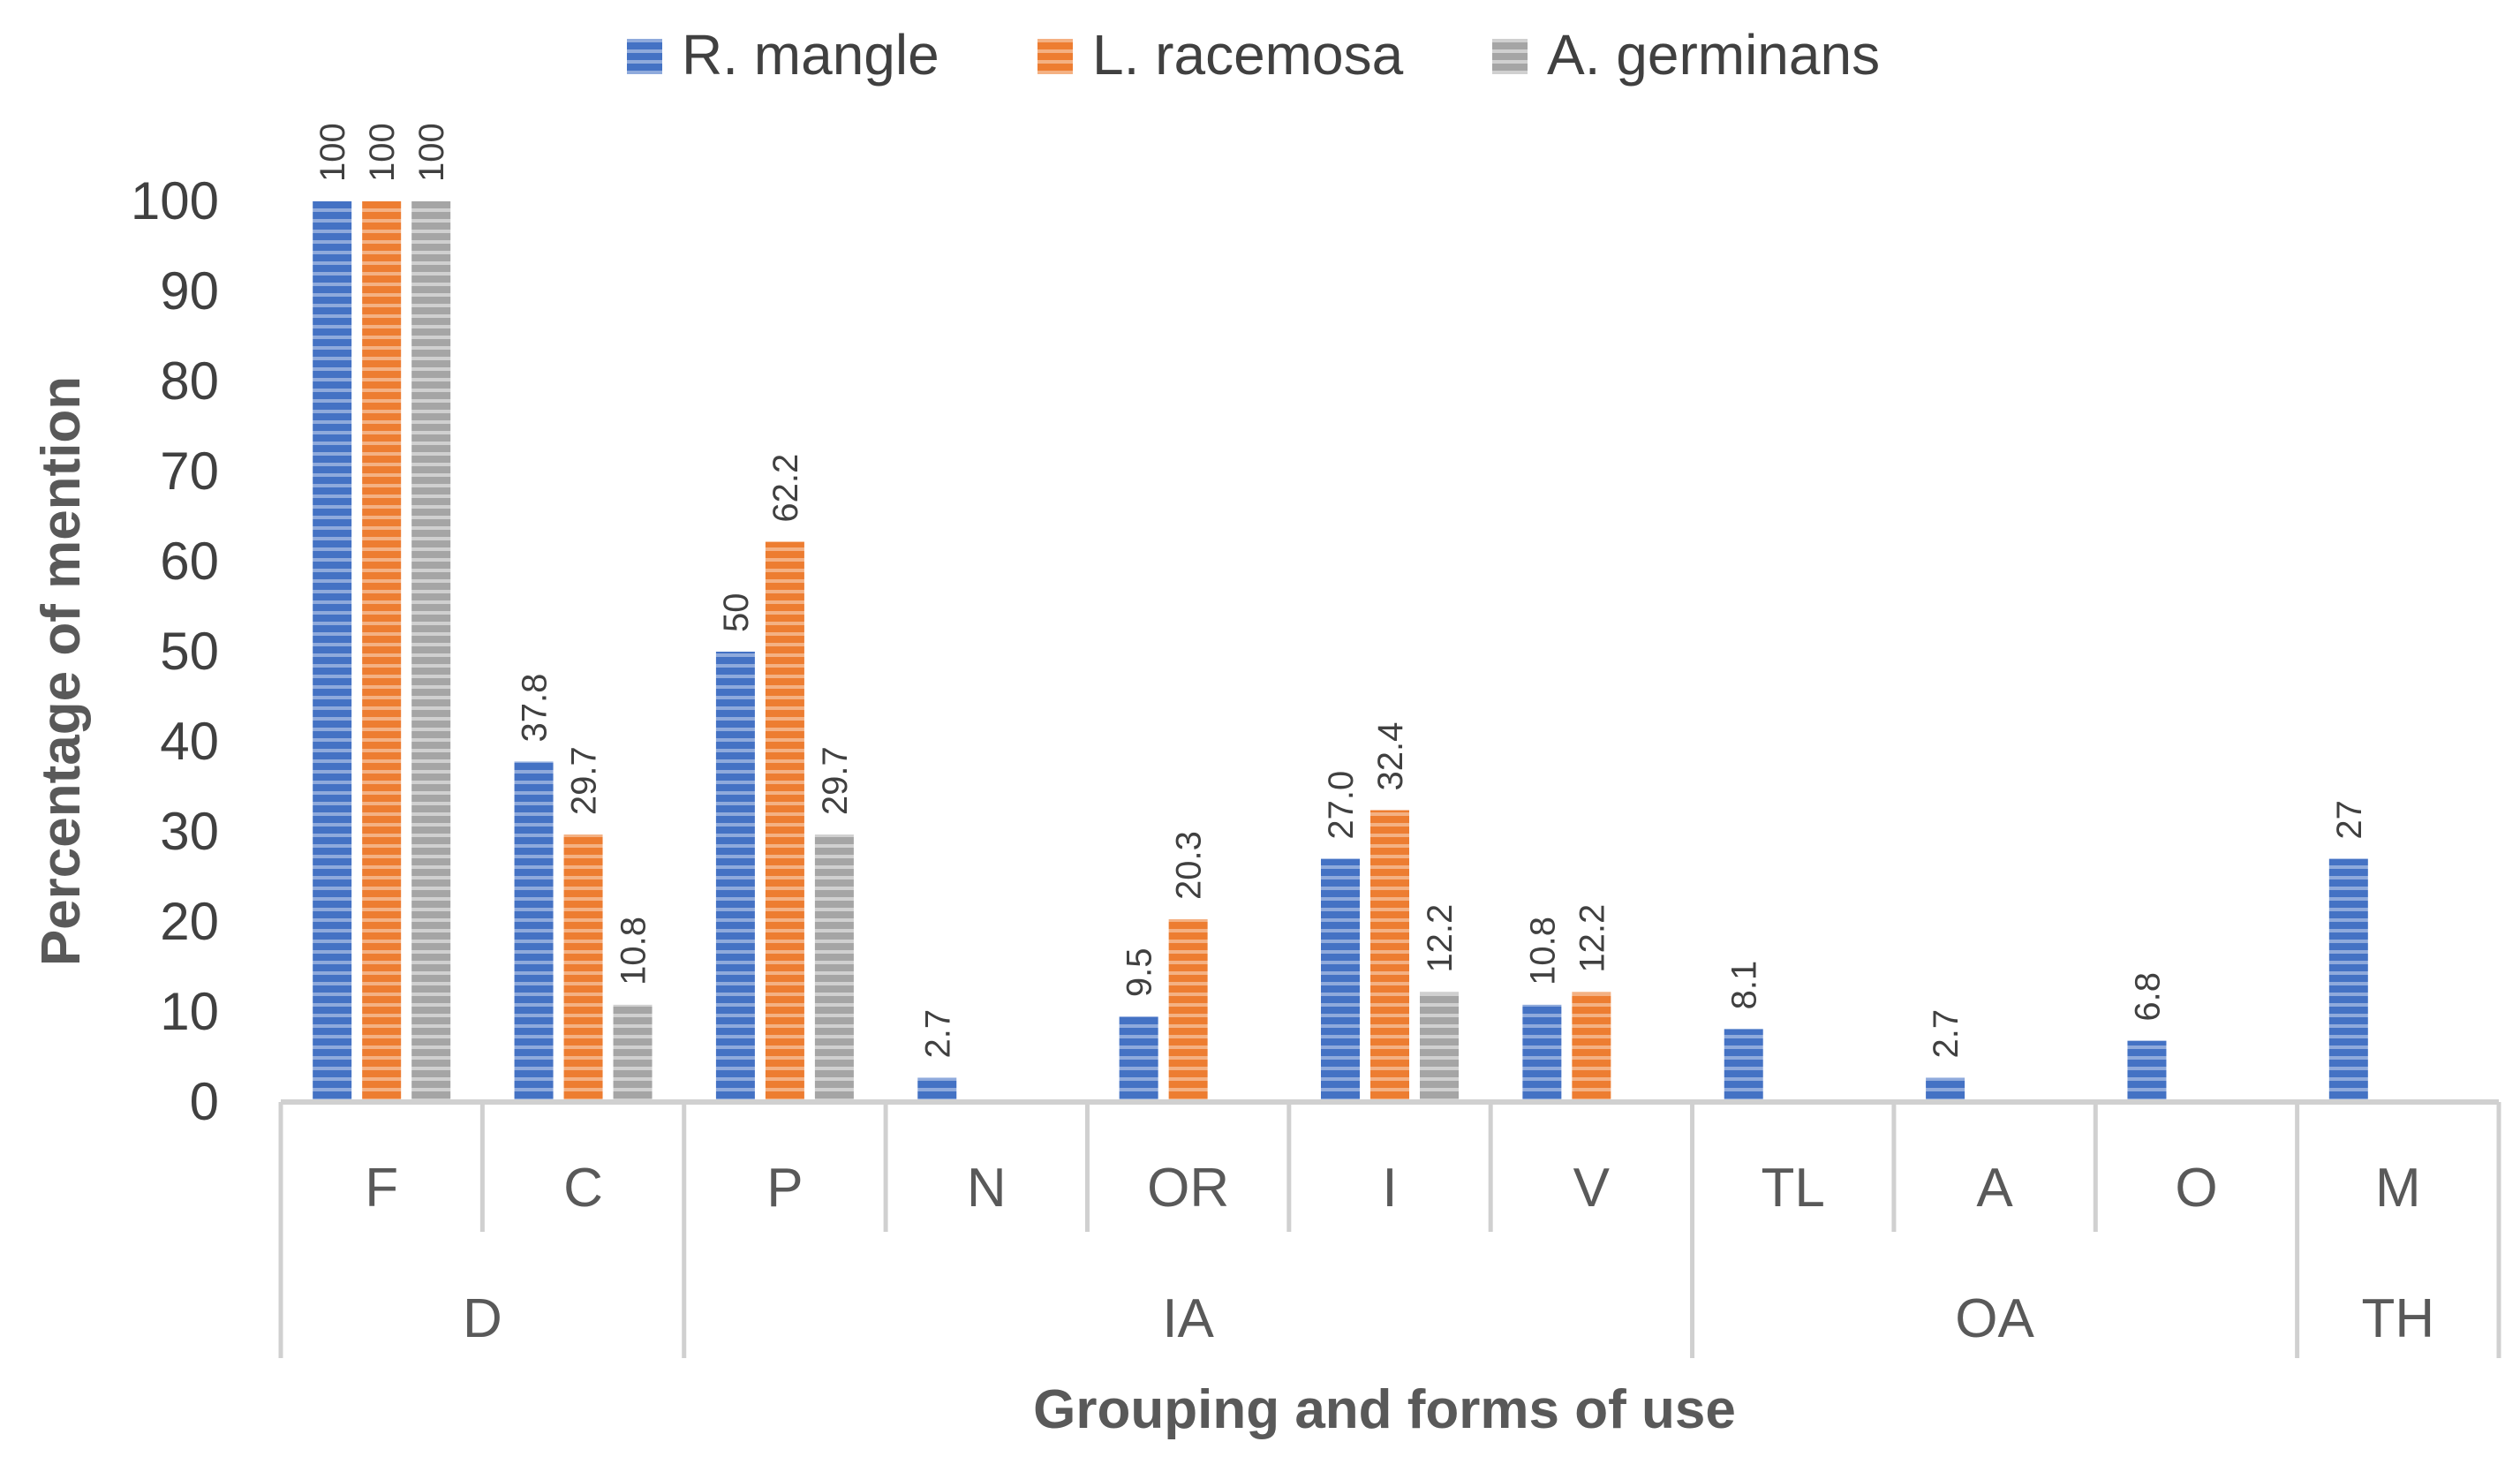 This screenshot has height=1472, width=2520. I want to click on legend-label-0: R. mangle, so click(810, 55).